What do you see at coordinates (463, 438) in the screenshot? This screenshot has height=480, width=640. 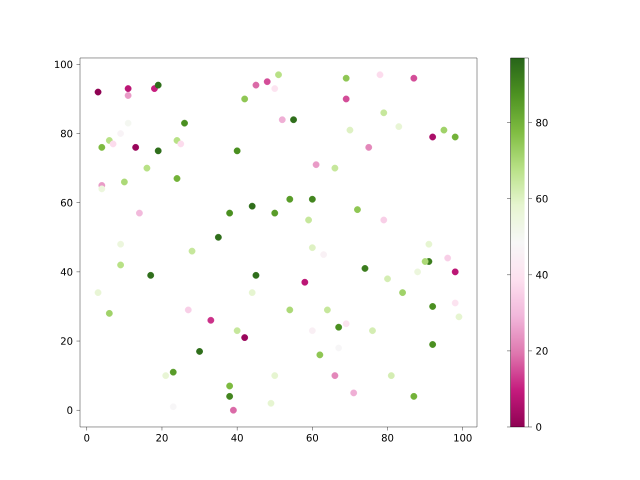 I see `x-tick-label: 100` at bounding box center [463, 438].